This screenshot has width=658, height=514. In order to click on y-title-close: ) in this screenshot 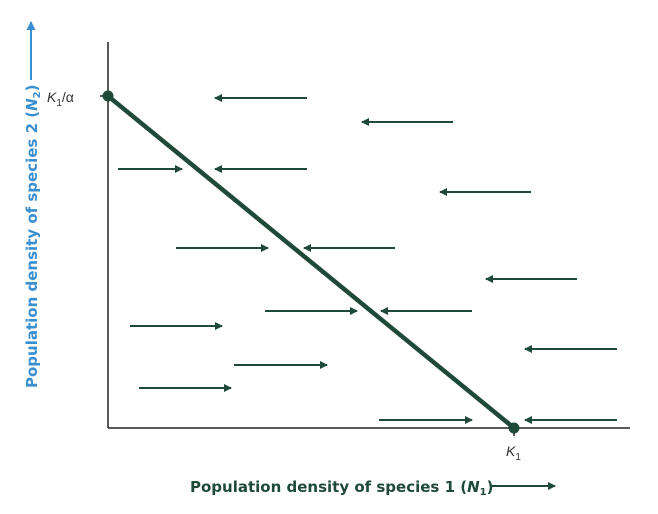, I will do `click(32, 88)`.